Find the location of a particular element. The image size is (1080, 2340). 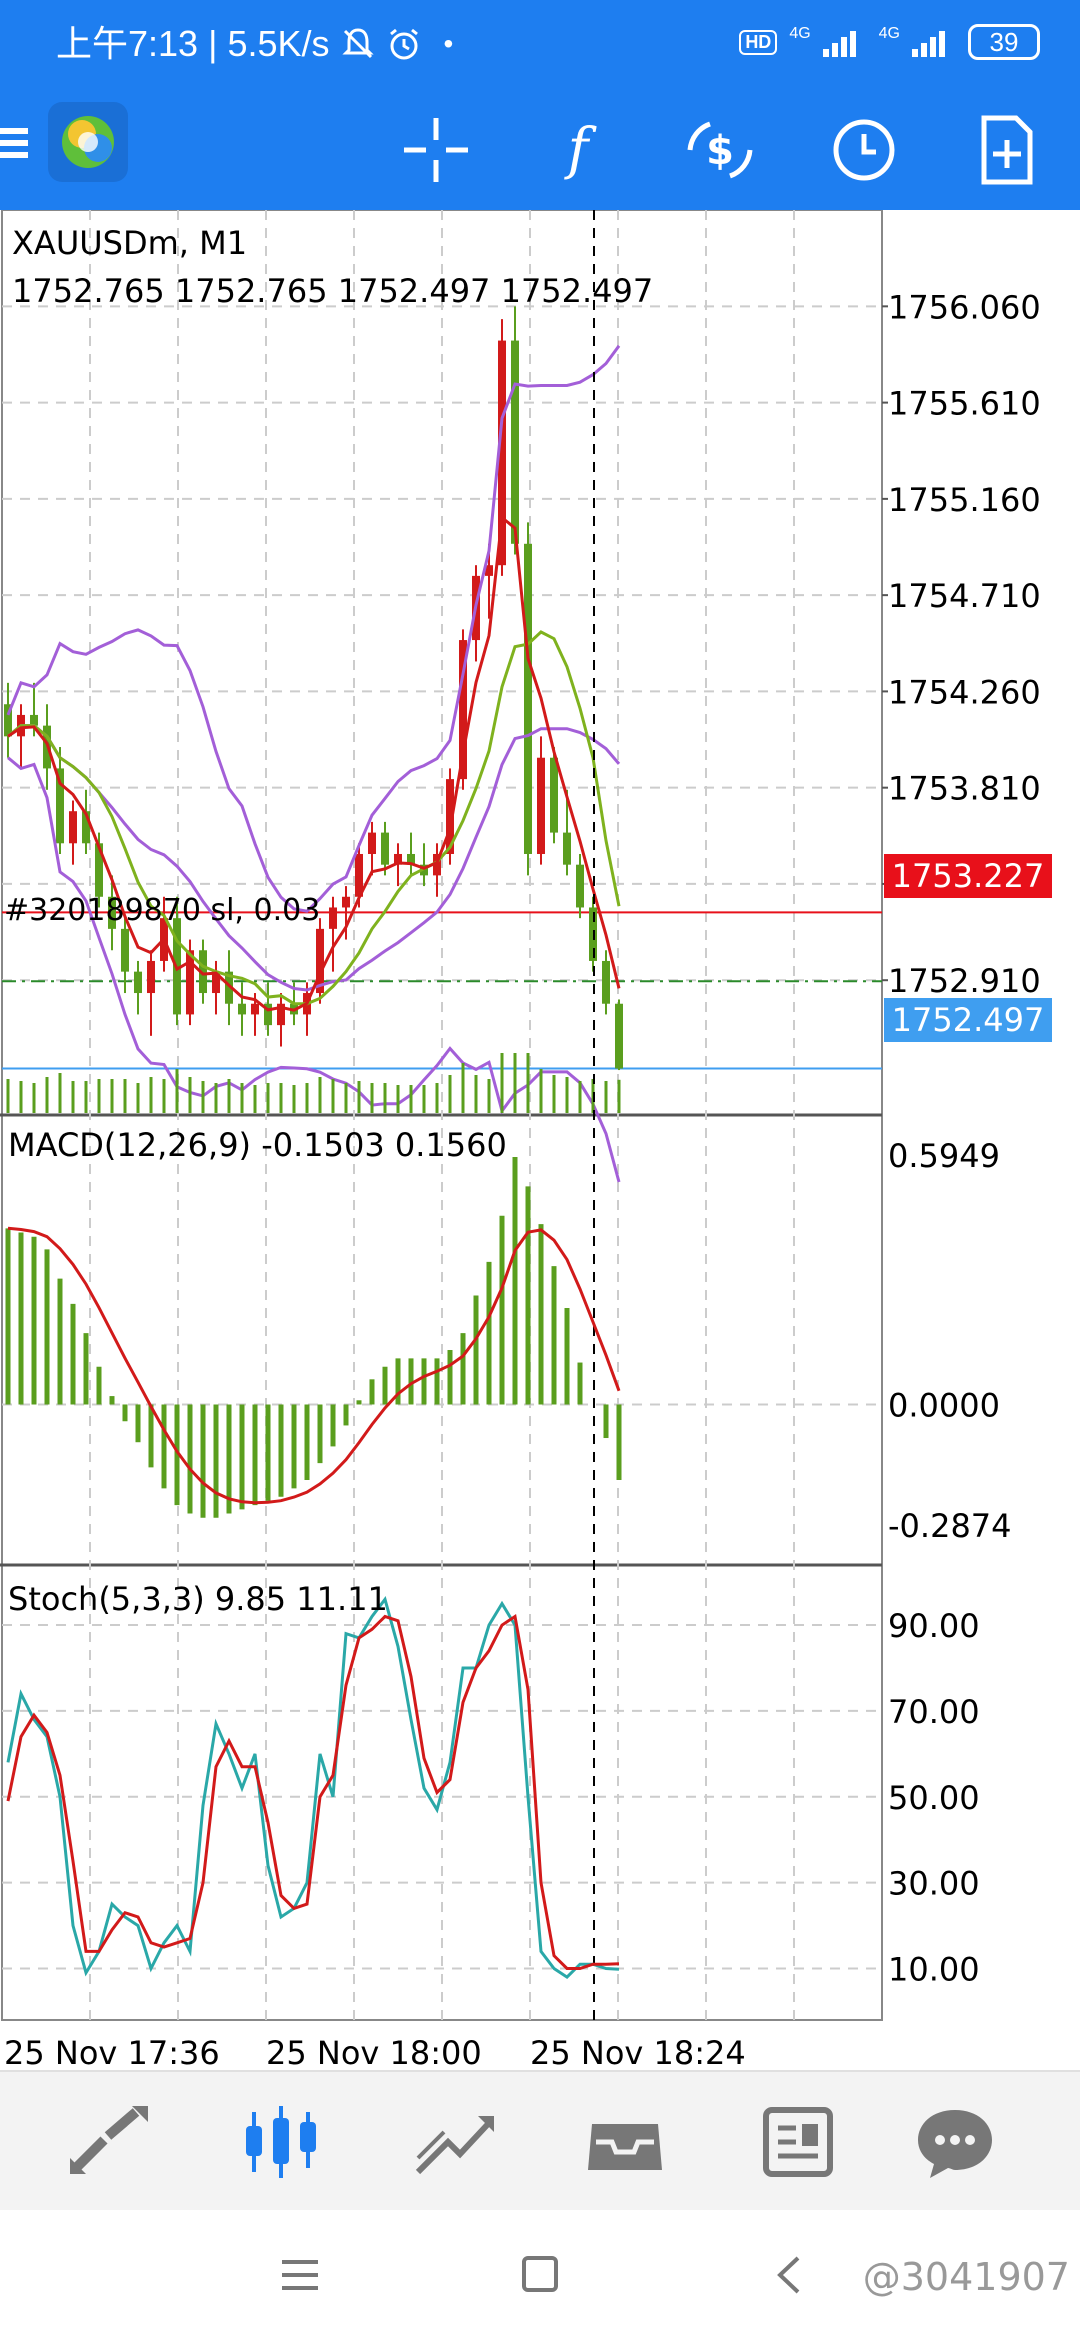

svg-text: f is located at coordinates (581, 149).